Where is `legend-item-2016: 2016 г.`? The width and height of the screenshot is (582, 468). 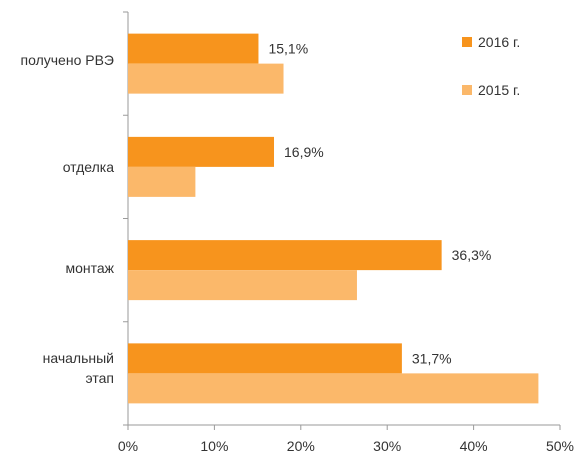
legend-item-2016: 2016 г. is located at coordinates (491, 42).